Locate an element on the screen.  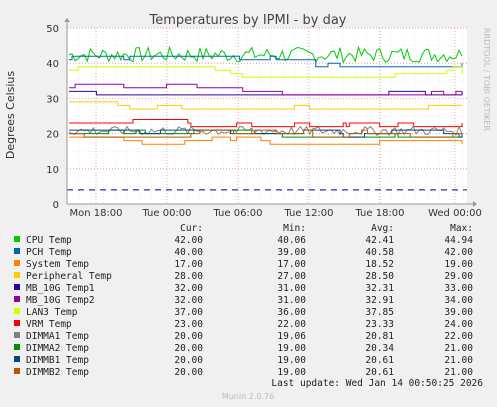
legend-value: 40.06 is located at coordinates (291, 240).